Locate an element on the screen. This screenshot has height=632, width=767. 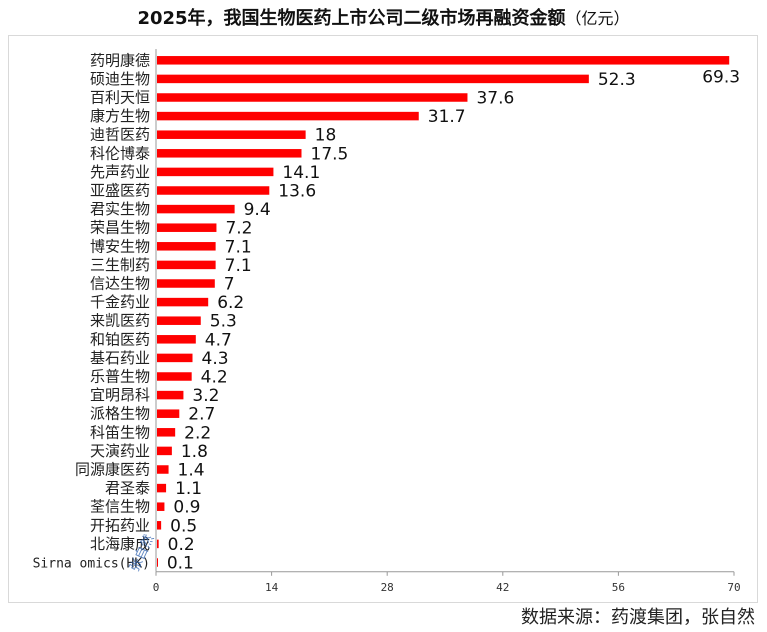
chart-title: 2025年，我国生物医药上市公司二级市场再融资金额（亿元） is located at coordinates (383, 17).